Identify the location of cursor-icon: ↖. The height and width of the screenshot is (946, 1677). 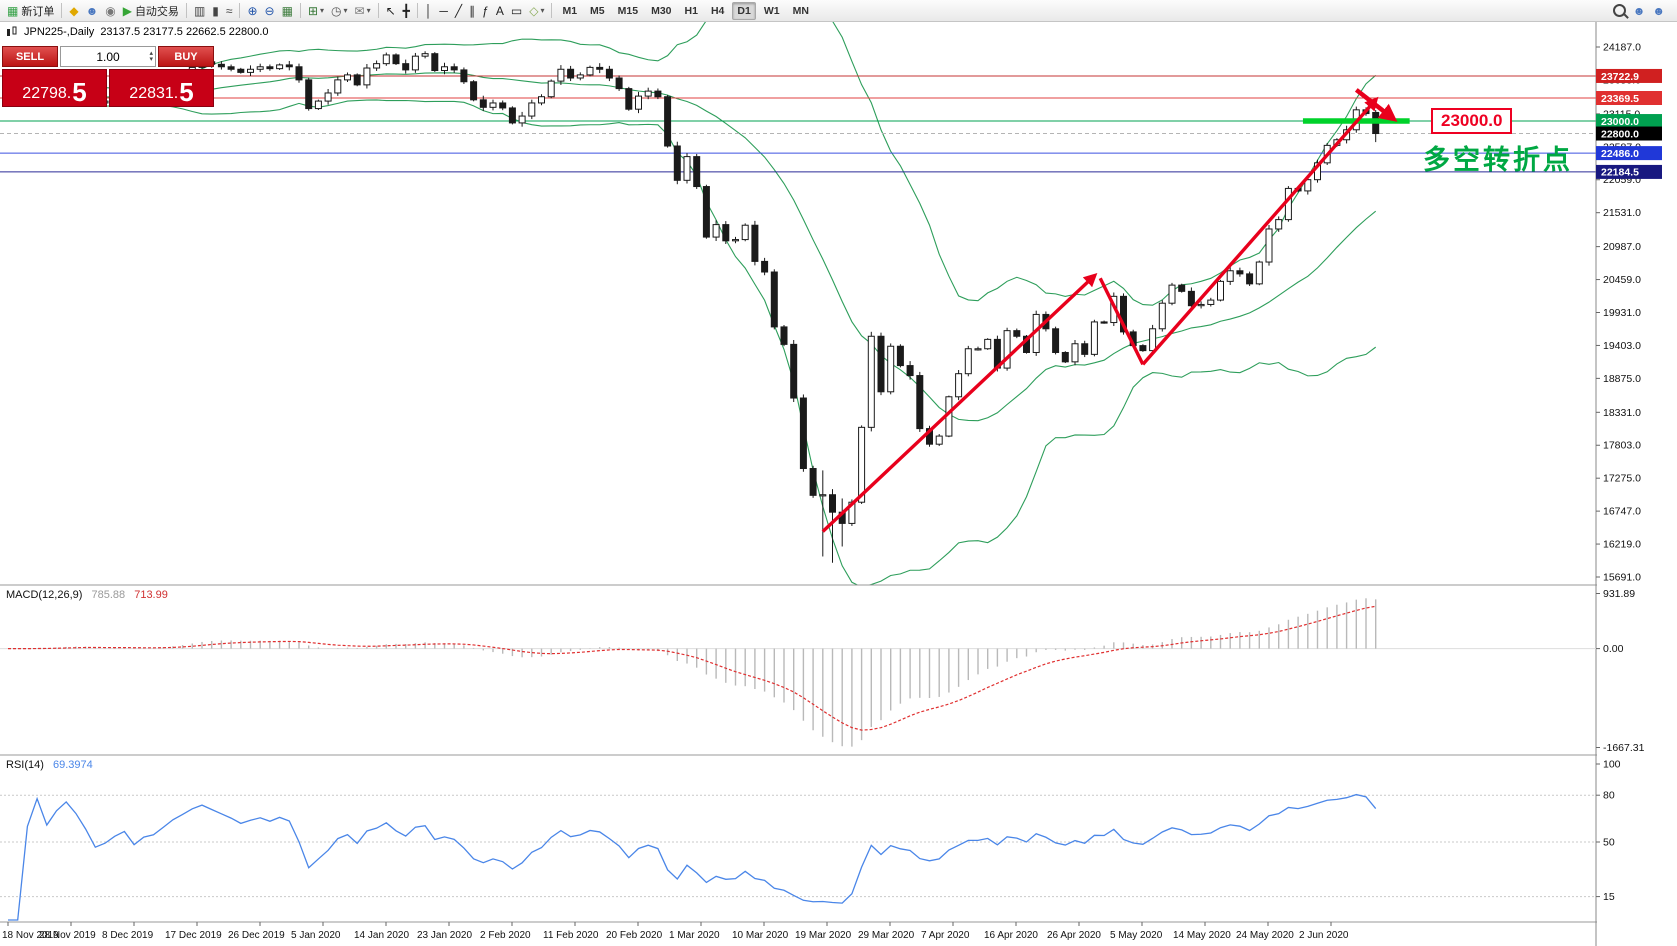
(390, 10).